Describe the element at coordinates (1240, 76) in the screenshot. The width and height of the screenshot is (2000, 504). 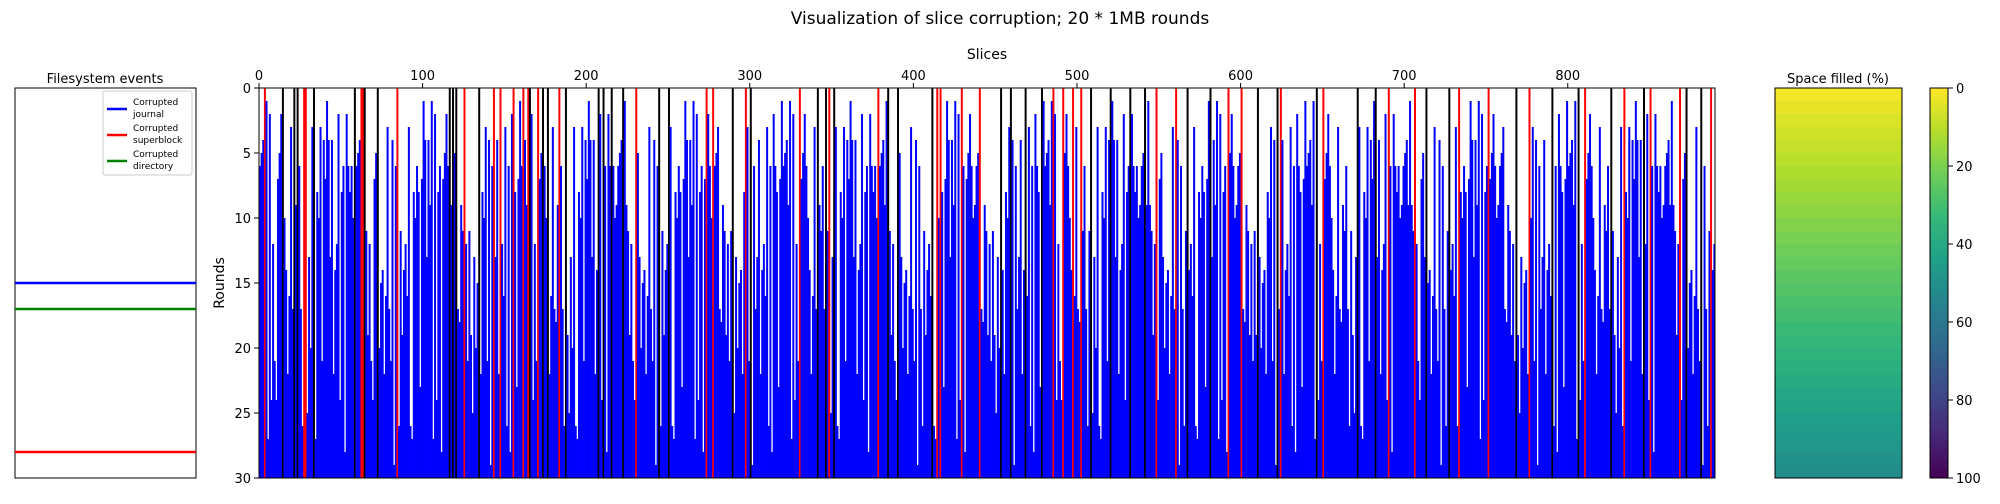
I see `x-tick-label: 600` at that location.